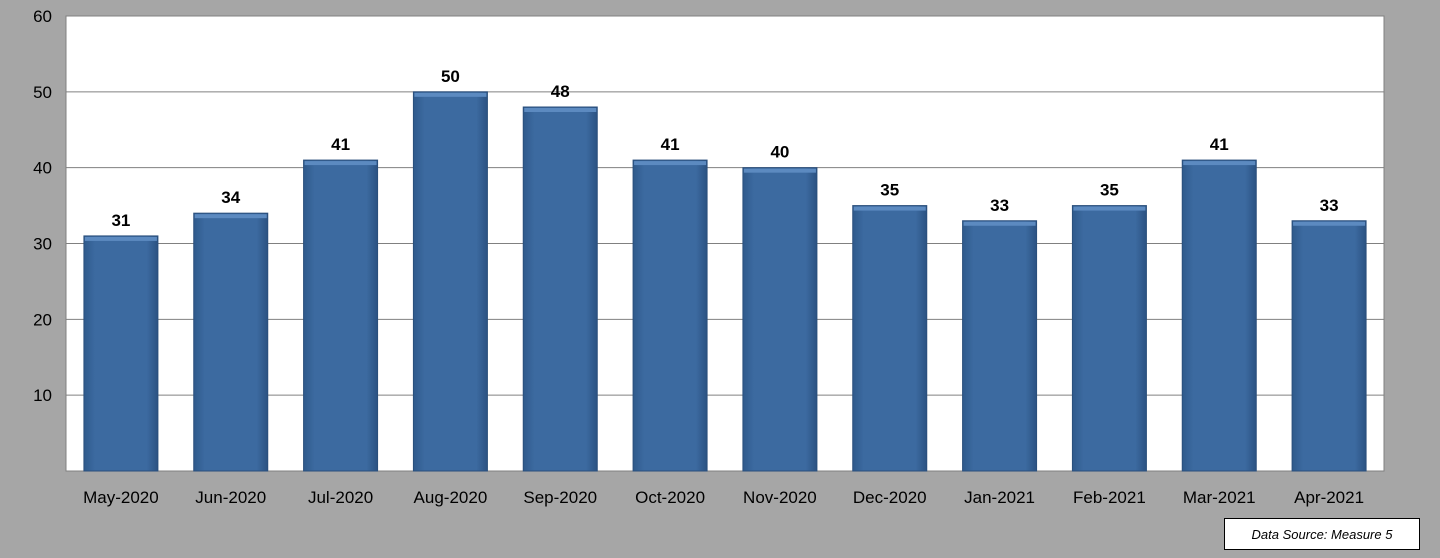  I want to click on bar-value-label: 48, so click(560, 91).